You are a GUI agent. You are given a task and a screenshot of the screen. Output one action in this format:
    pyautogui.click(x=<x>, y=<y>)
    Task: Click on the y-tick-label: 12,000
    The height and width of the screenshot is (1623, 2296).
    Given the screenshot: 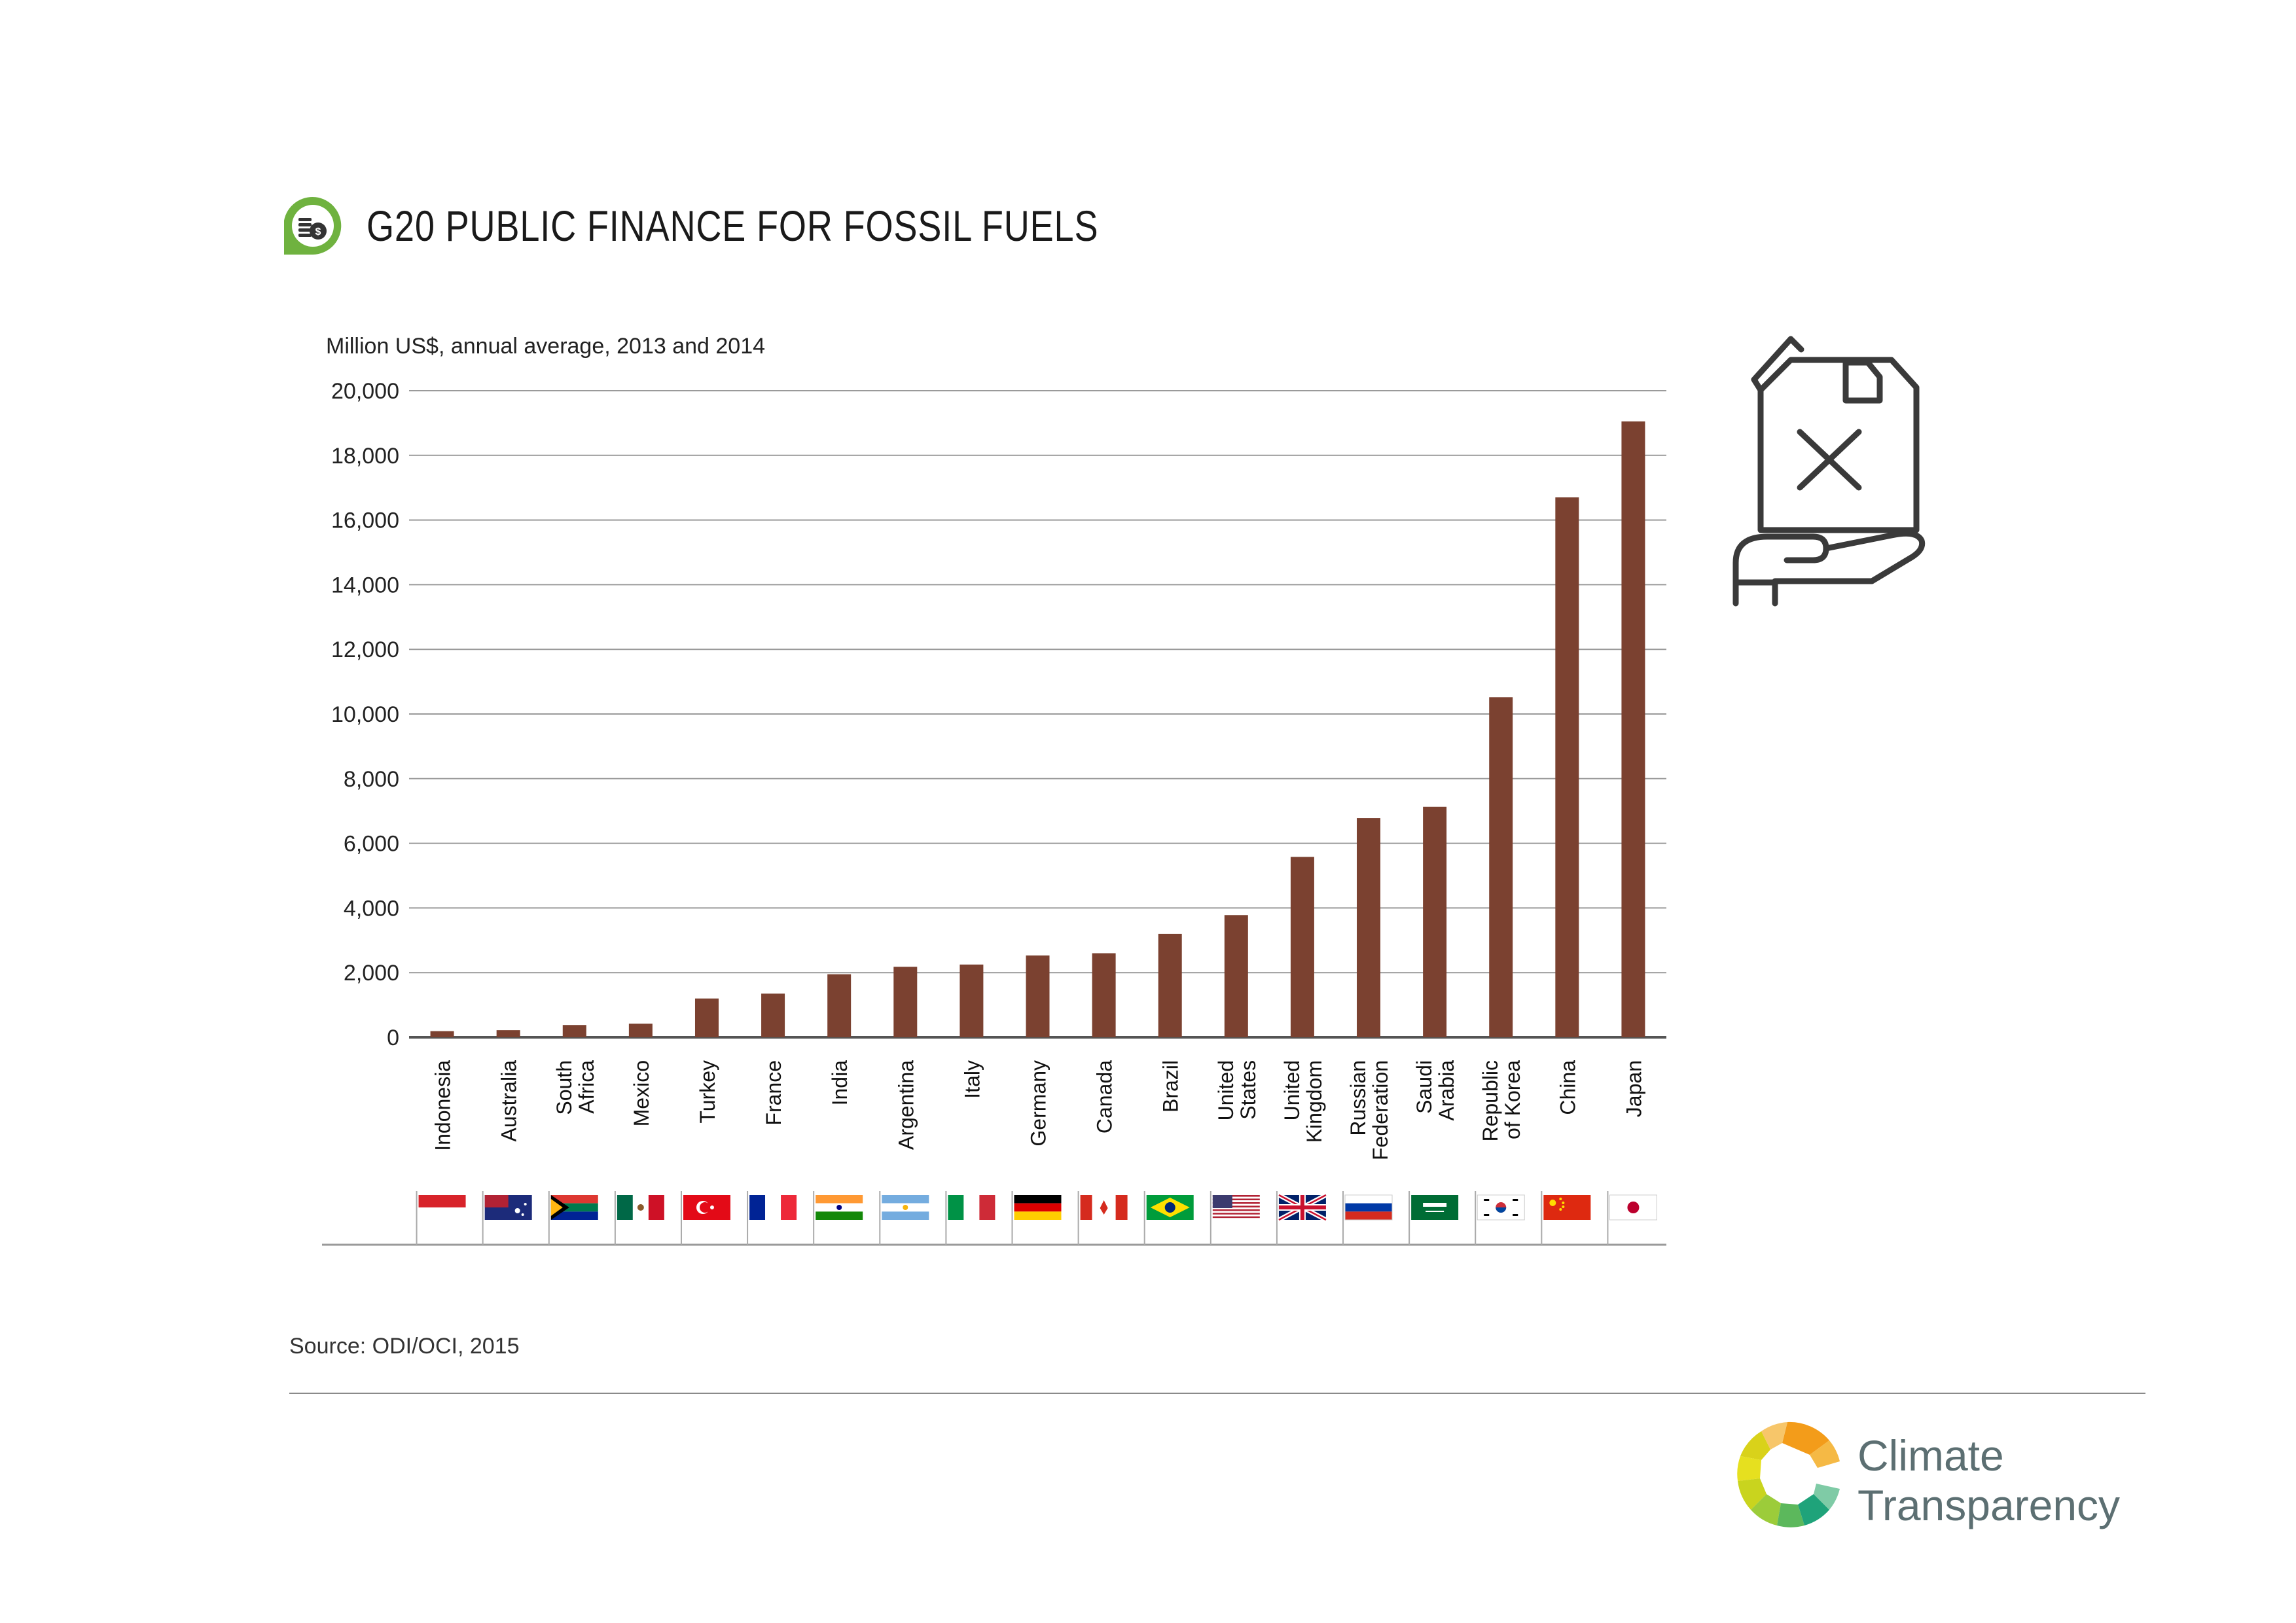 What is the action you would take?
    pyautogui.click(x=365, y=649)
    